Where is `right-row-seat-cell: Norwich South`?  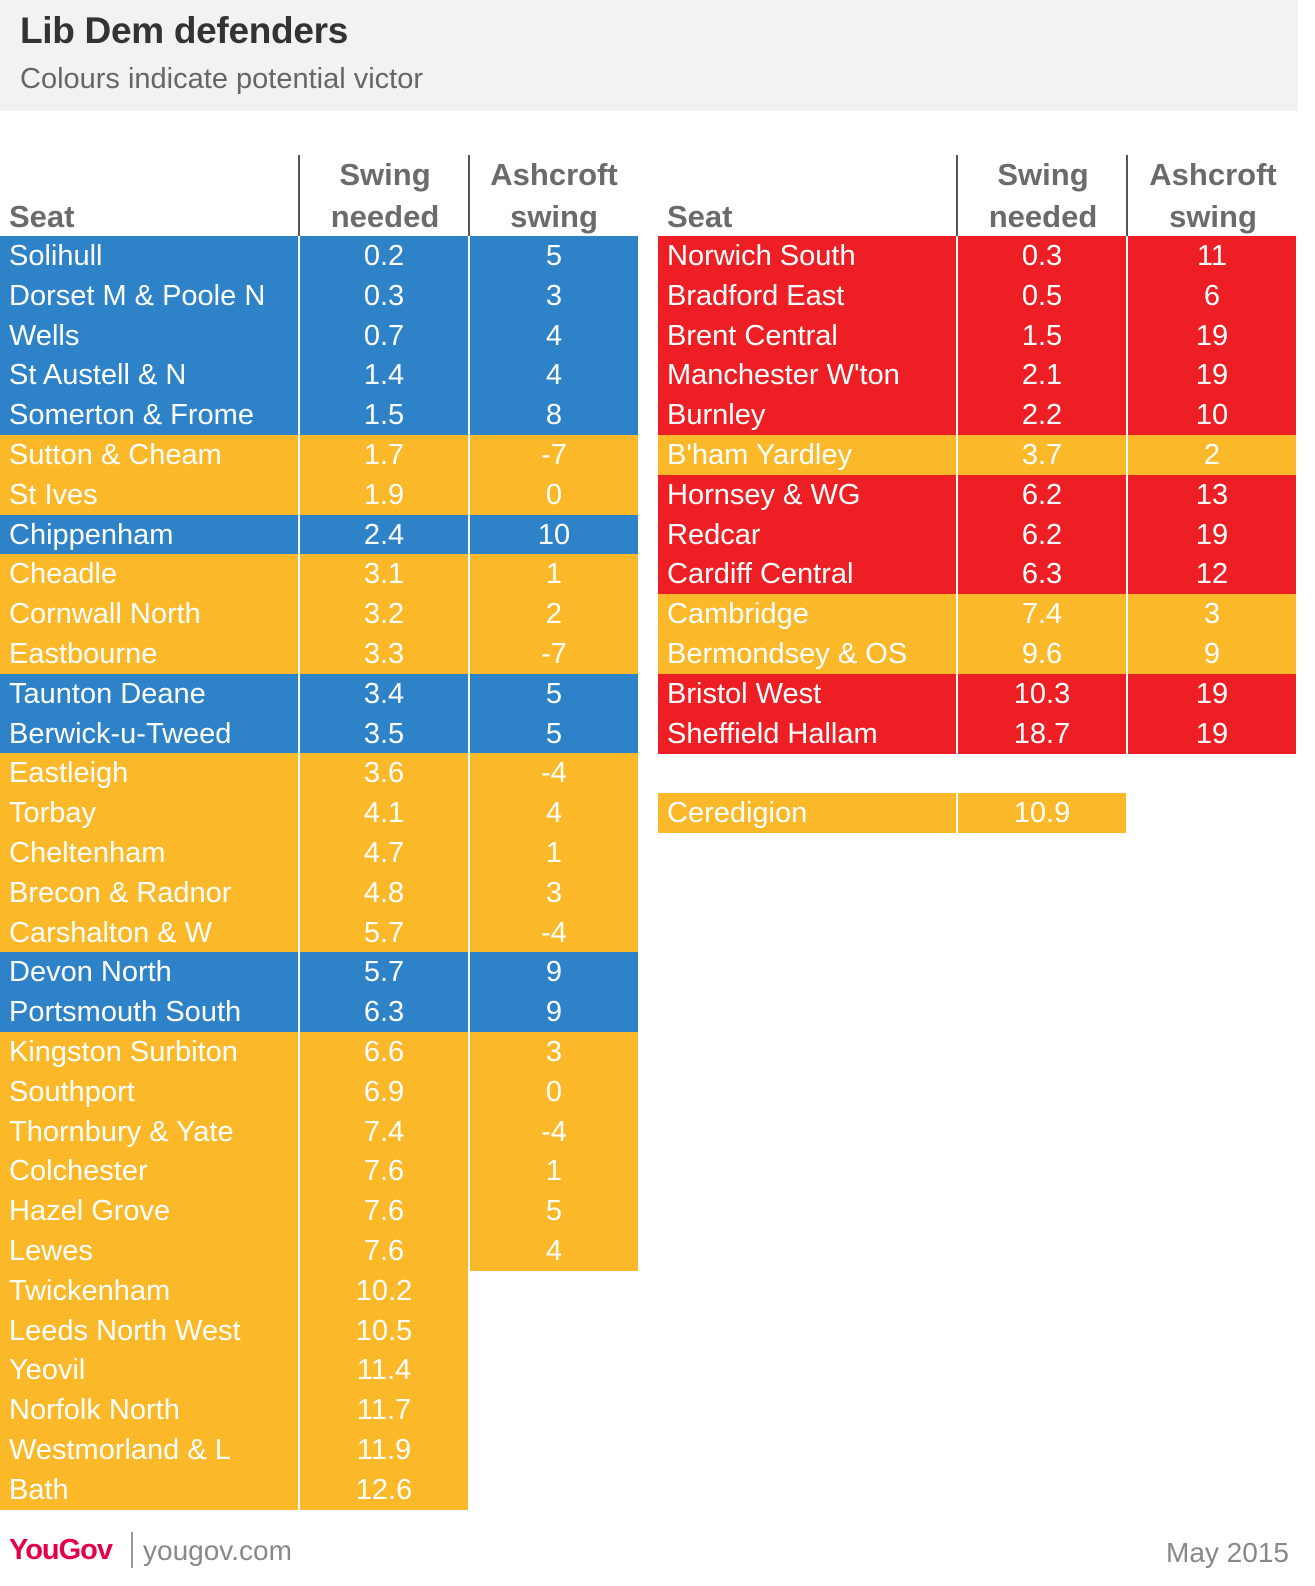 right-row-seat-cell: Norwich South is located at coordinates (807, 256).